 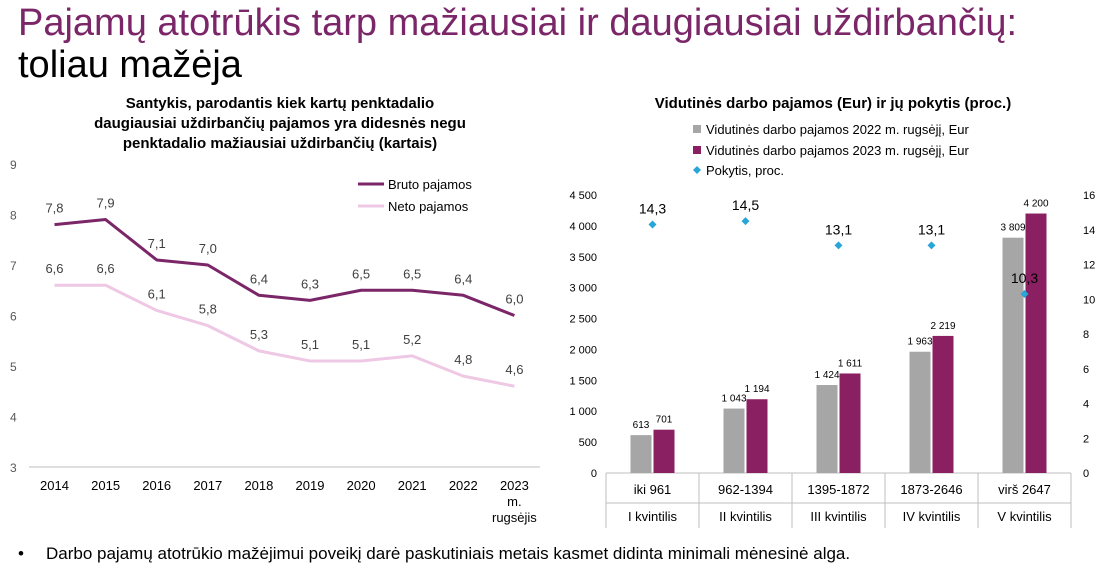 I want to click on y2-tick-label: 10, so click(x=1089, y=300).